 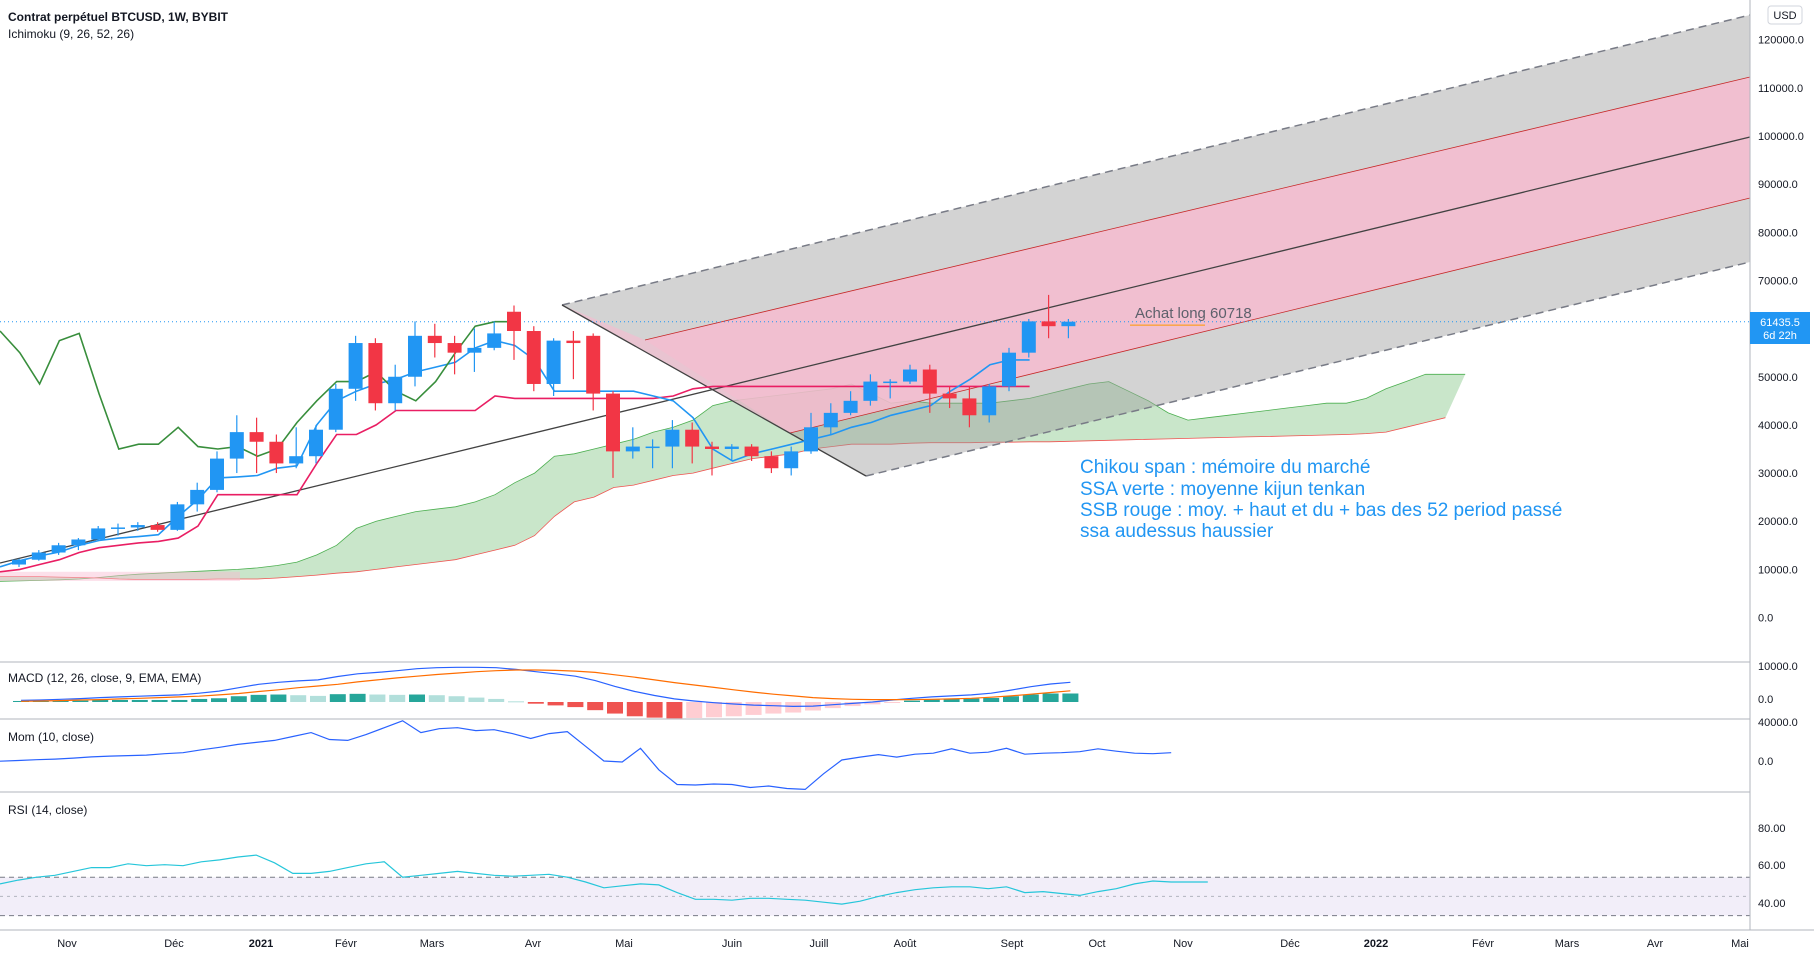 What do you see at coordinates (1183, 944) in the screenshot?
I see `time-tick-label: Nov` at bounding box center [1183, 944].